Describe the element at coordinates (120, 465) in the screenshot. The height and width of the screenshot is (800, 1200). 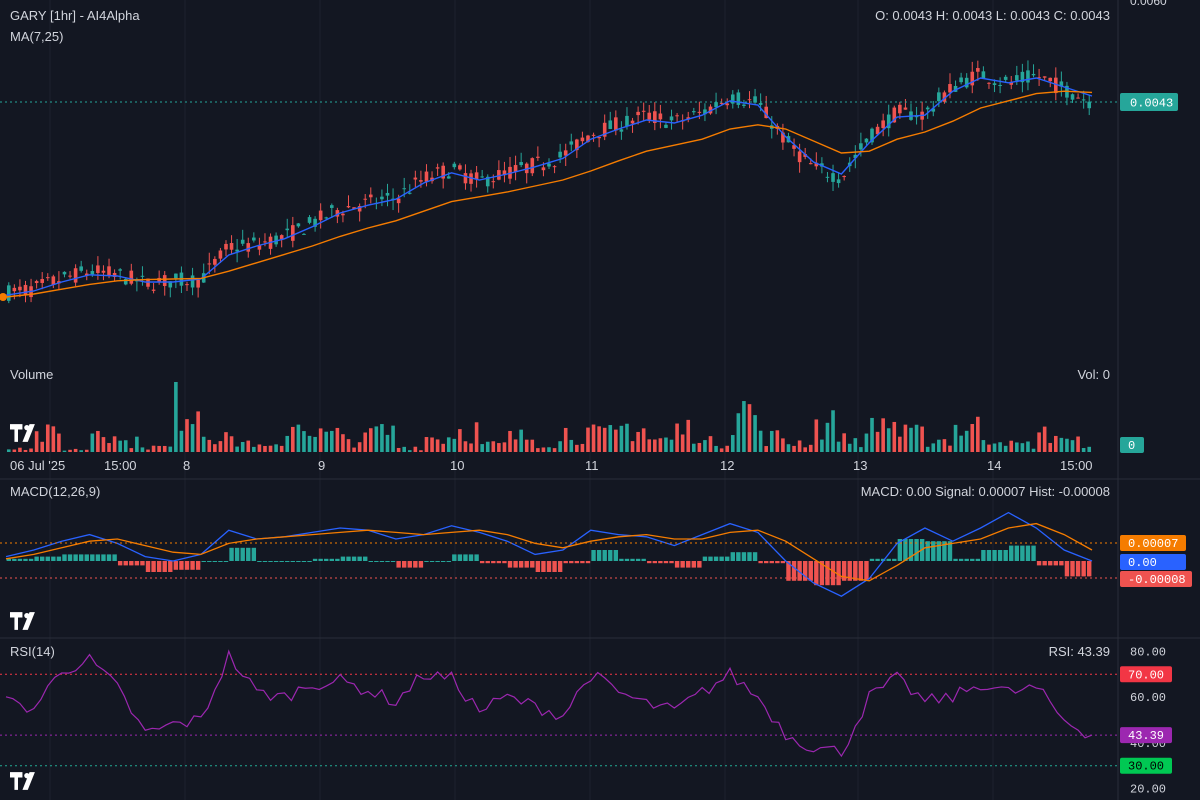
I see `x-tick-label: 15:00` at that location.